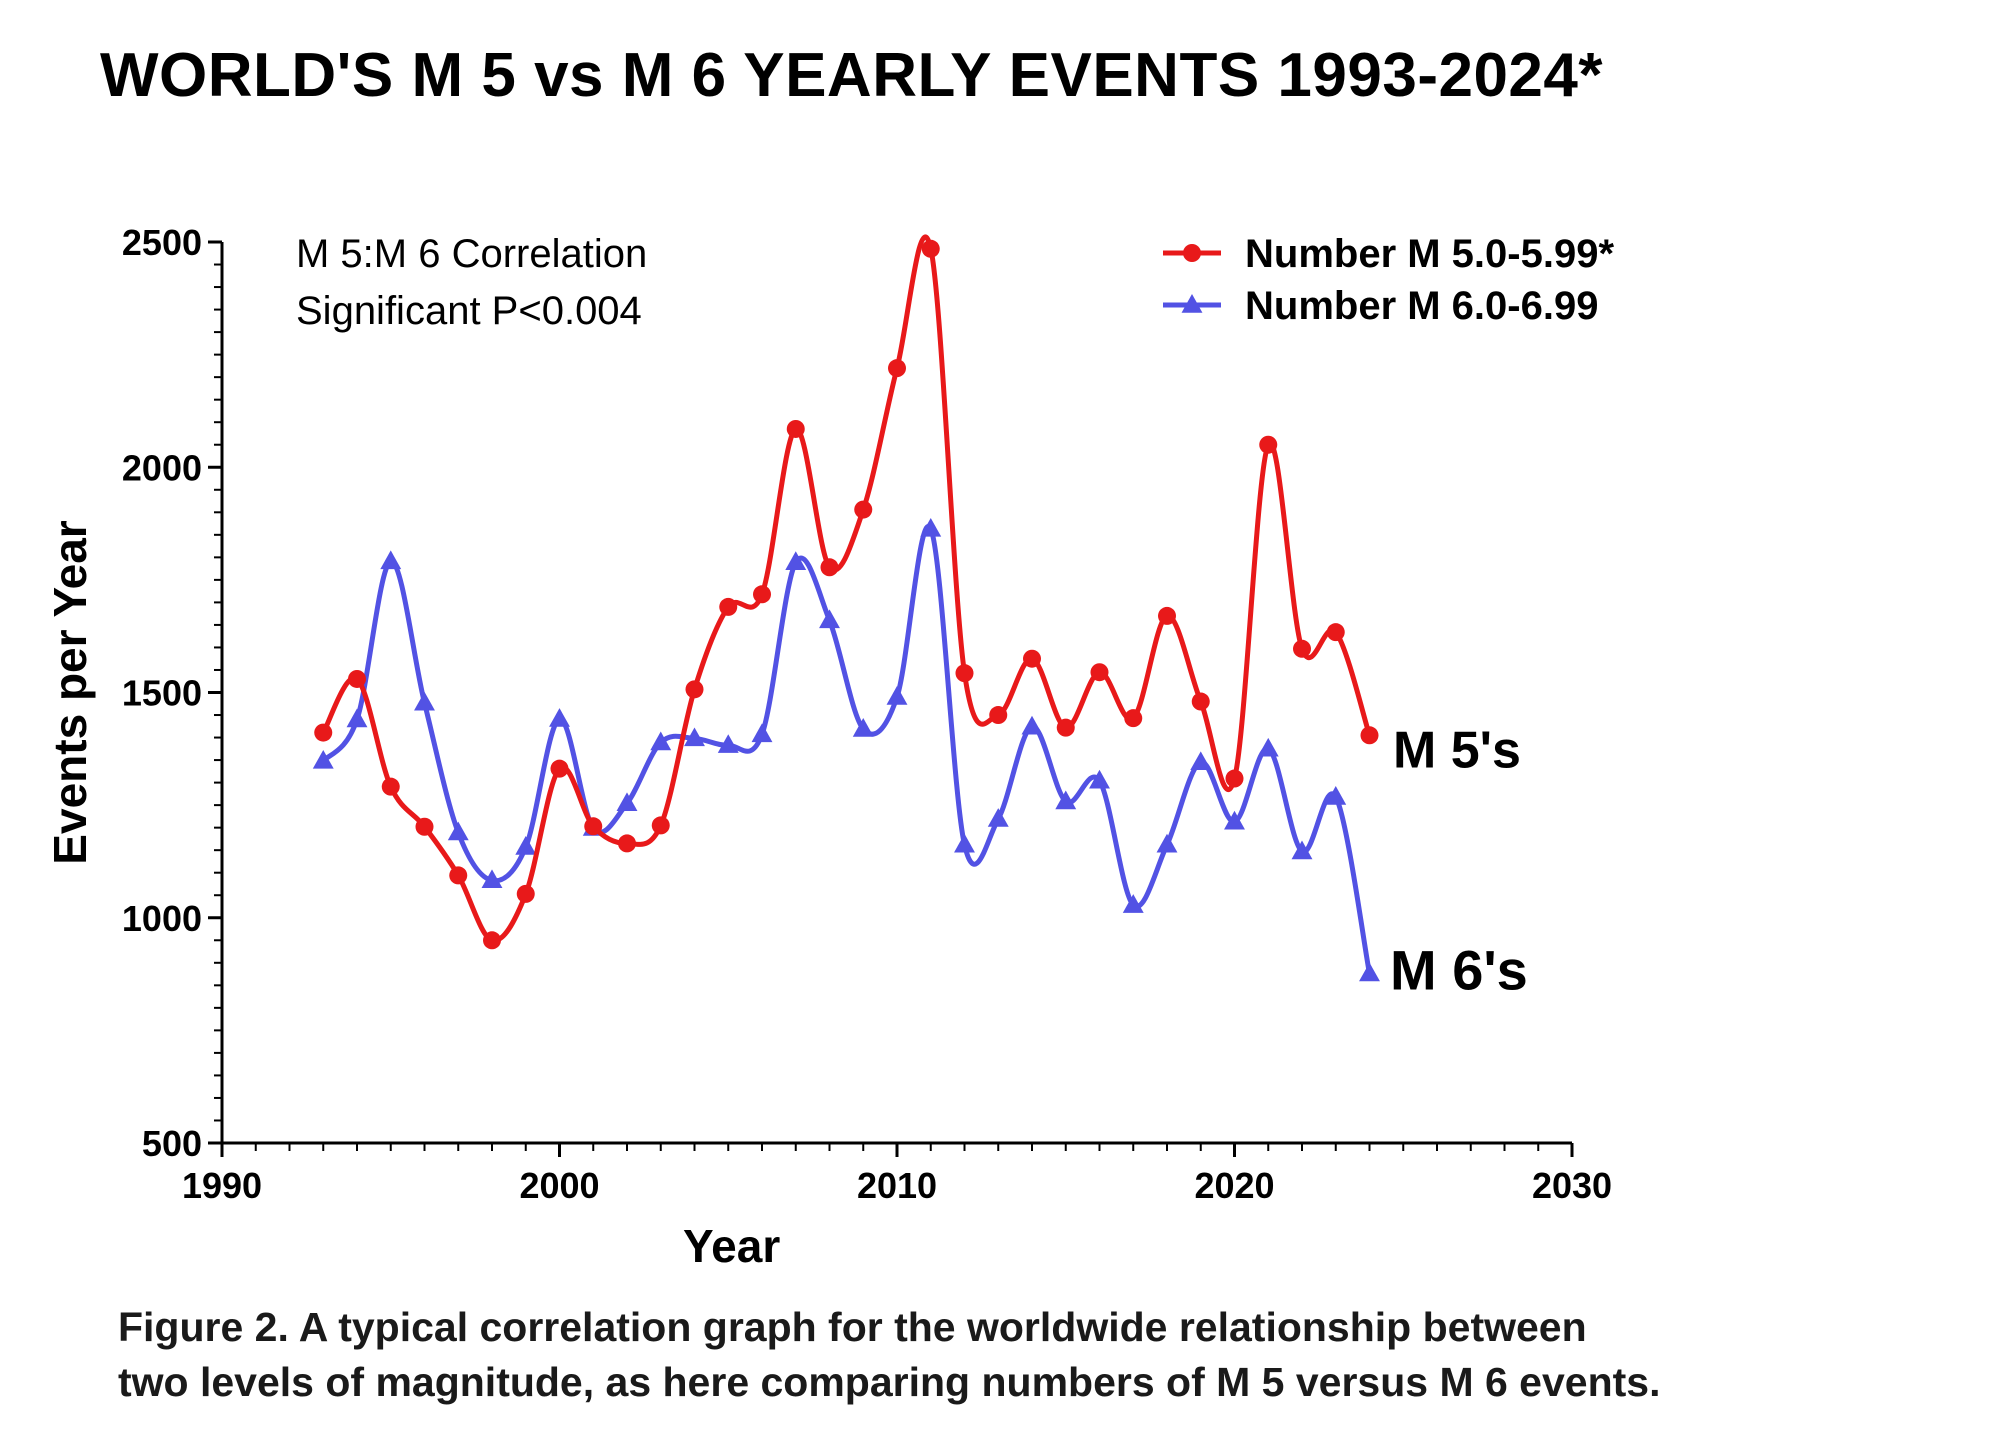 The width and height of the screenshot is (2000, 1446). Describe the element at coordinates (172, 1143) in the screenshot. I see `y-tick-label: 500` at that location.